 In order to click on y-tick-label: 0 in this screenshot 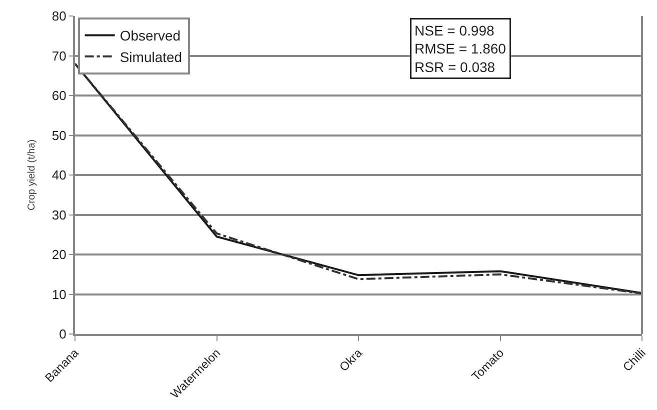, I will do `click(62, 334)`.